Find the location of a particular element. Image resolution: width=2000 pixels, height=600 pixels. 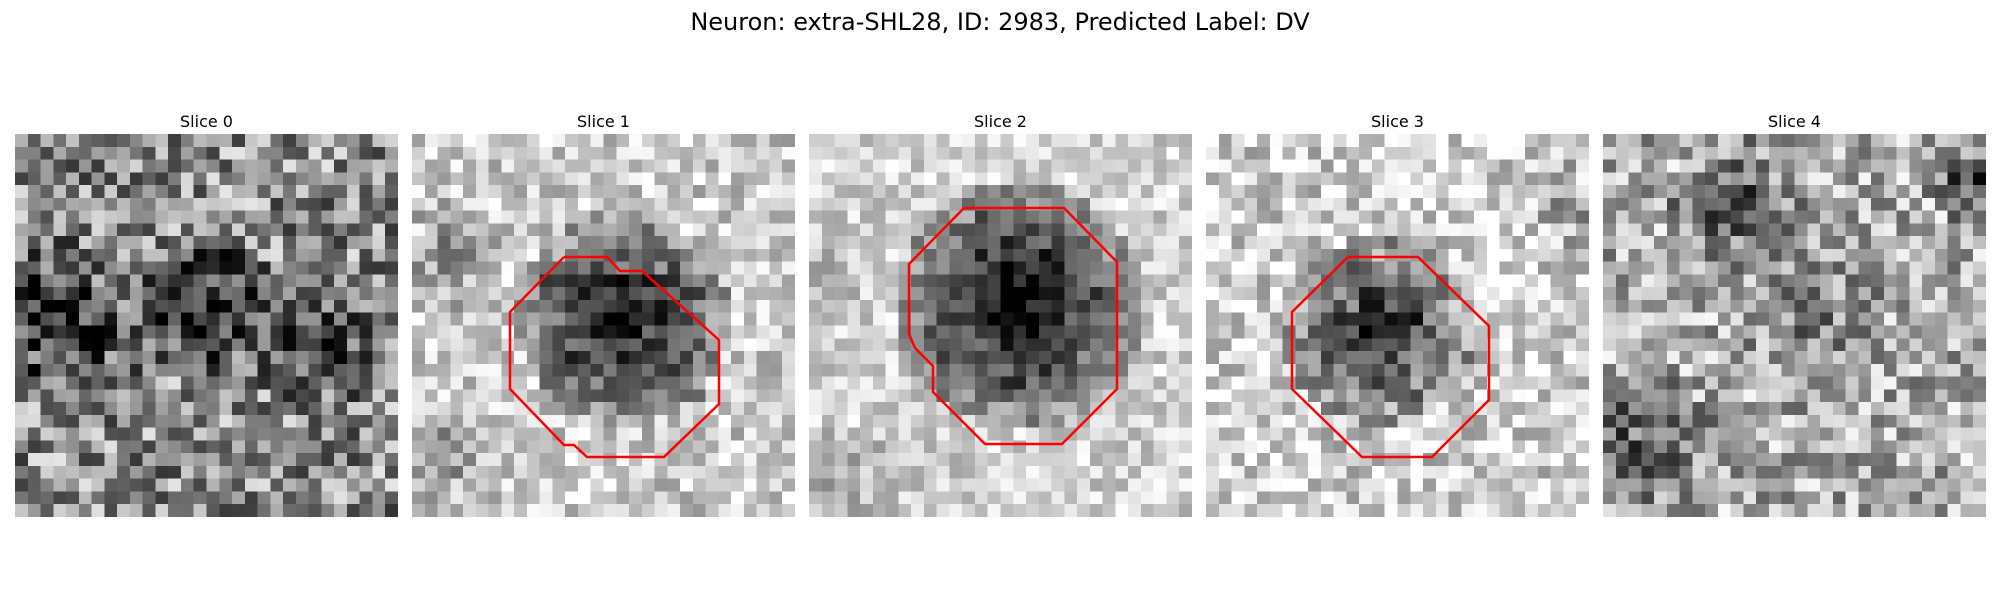

slice-panel-3: Slice 3 is located at coordinates (1397, 313).